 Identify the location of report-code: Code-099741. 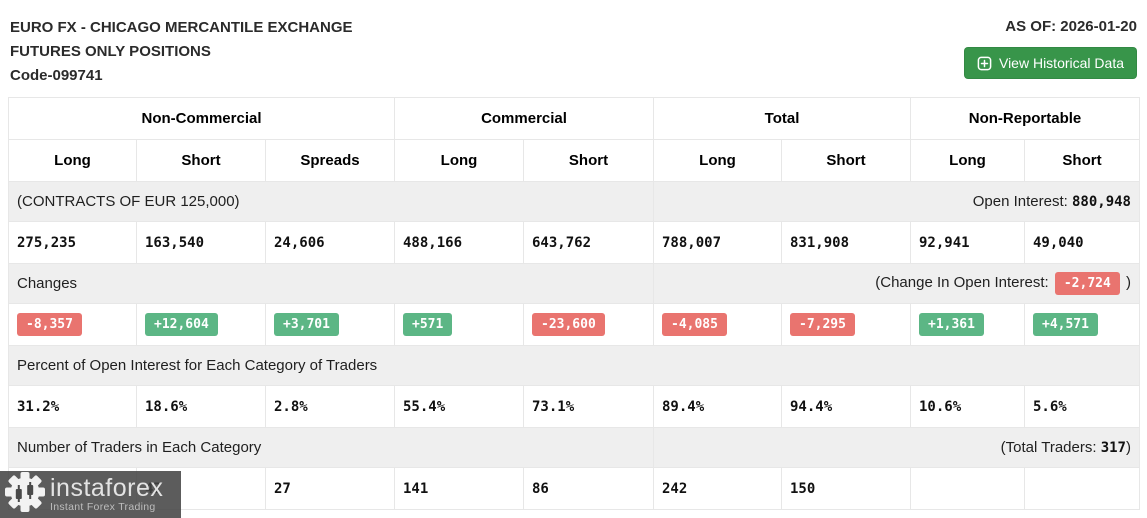
(56, 75).